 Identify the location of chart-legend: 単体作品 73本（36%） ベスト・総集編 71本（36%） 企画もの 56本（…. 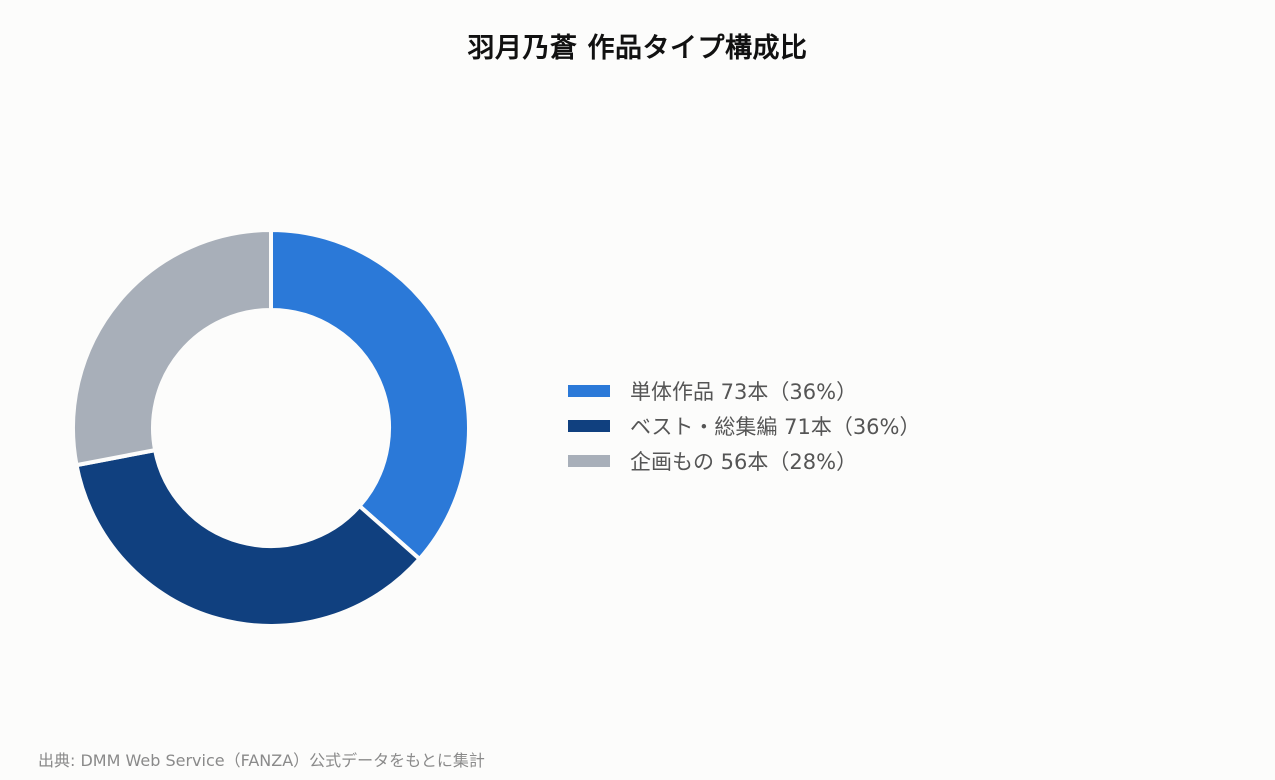
(744, 425).